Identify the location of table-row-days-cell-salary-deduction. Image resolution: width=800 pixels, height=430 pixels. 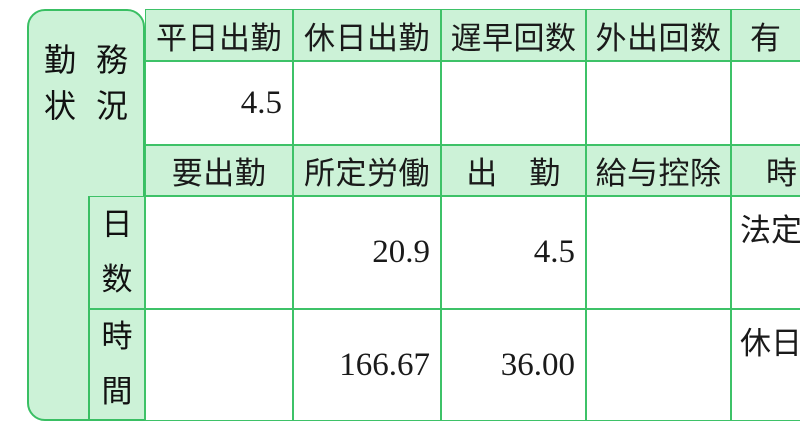
(658, 252).